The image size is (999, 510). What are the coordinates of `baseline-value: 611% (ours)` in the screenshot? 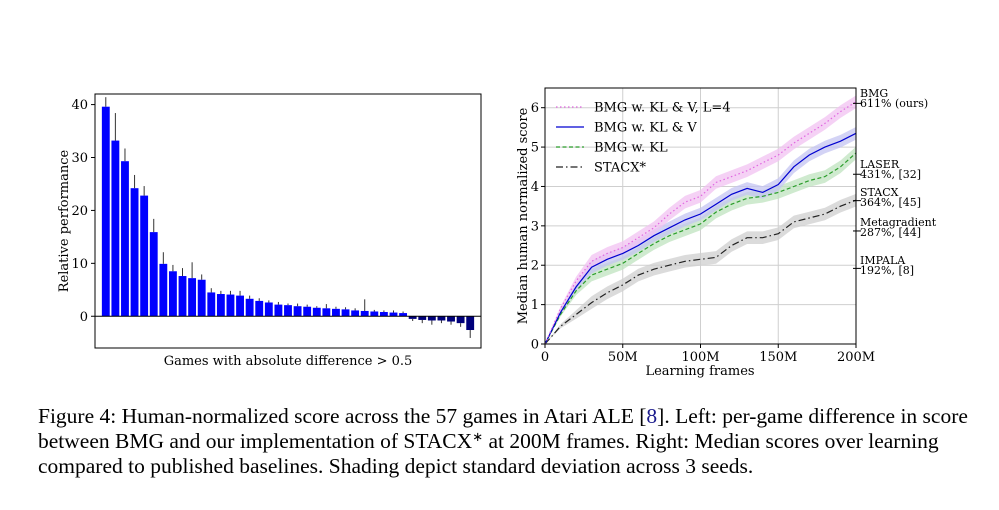 It's located at (894, 103).